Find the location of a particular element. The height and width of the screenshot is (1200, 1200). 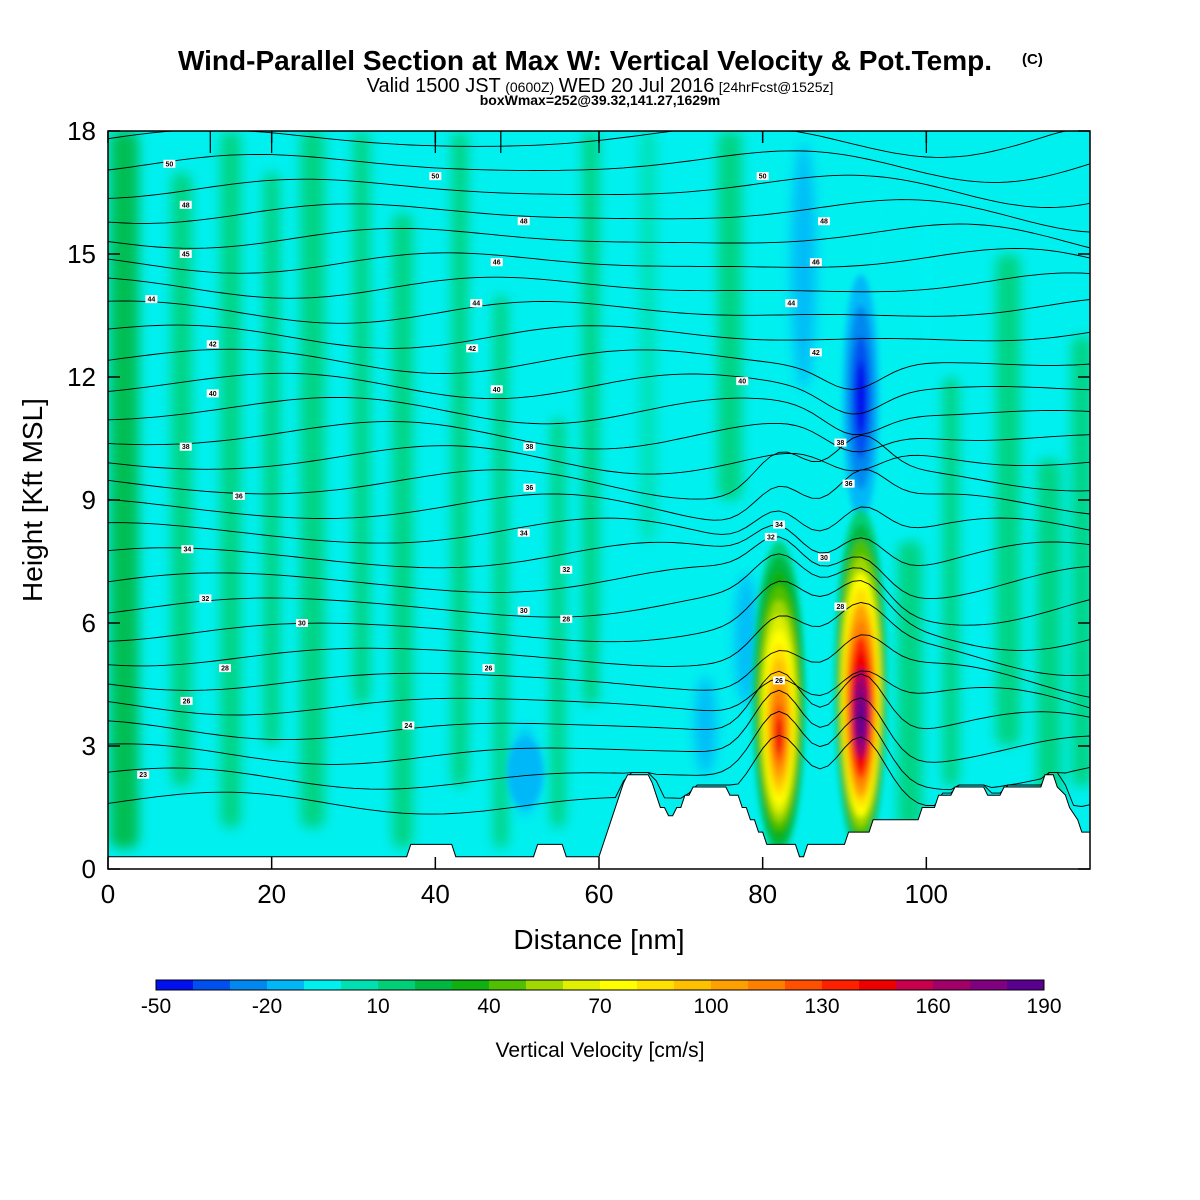

forecast-info: [24hrFcst@1525z] is located at coordinates (776, 87).